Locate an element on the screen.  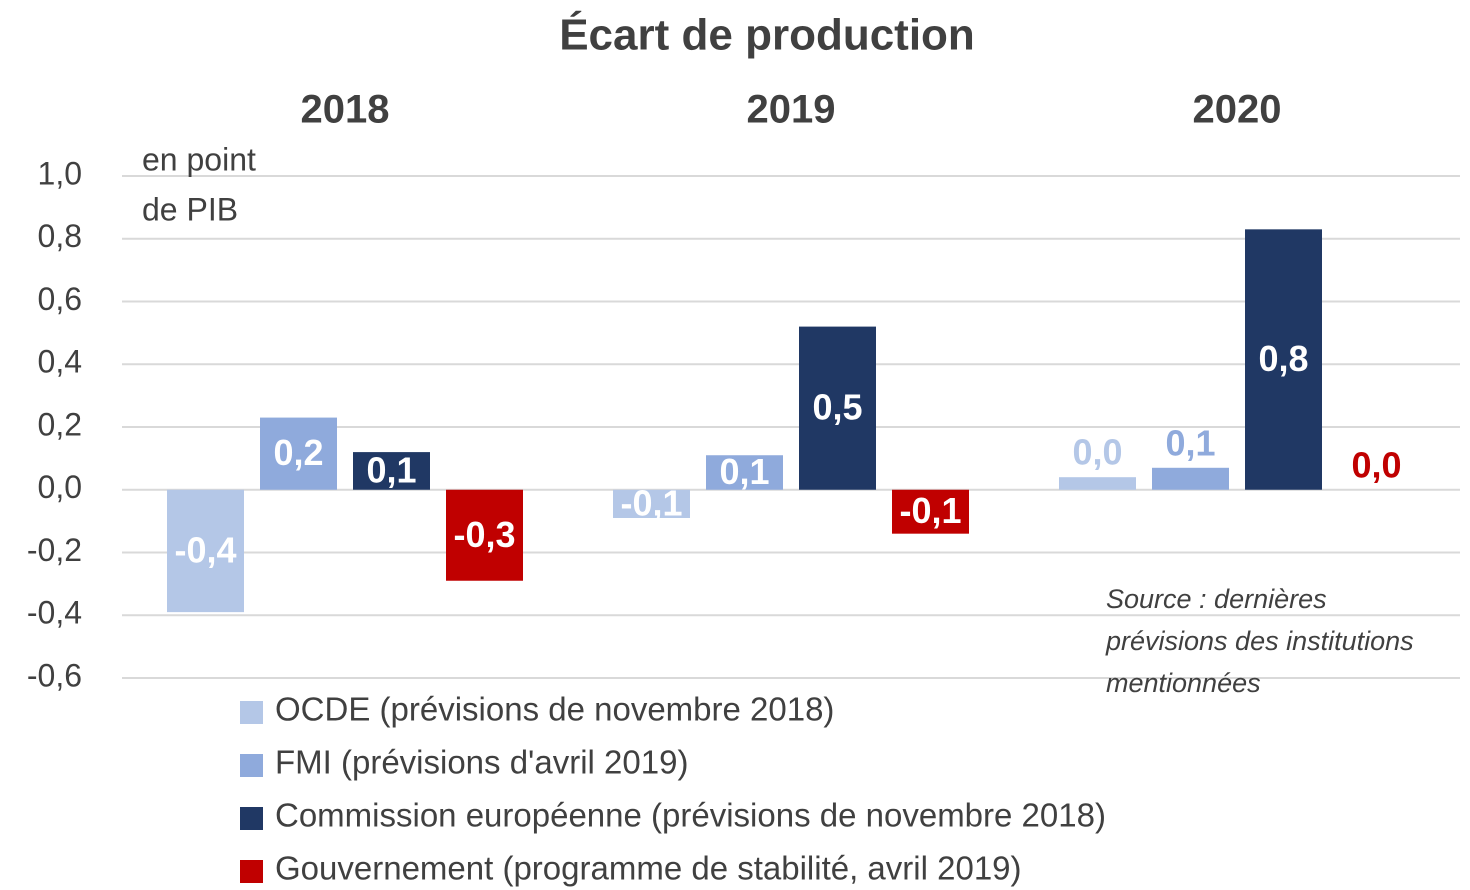
y-tick-label: -0,6 is located at coordinates (54, 675).